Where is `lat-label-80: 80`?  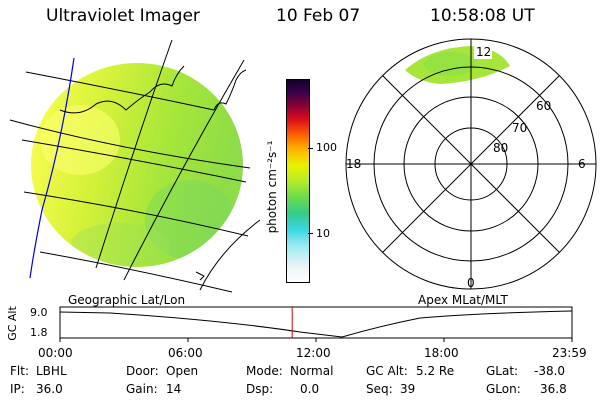 lat-label-80: 80 is located at coordinates (500, 148).